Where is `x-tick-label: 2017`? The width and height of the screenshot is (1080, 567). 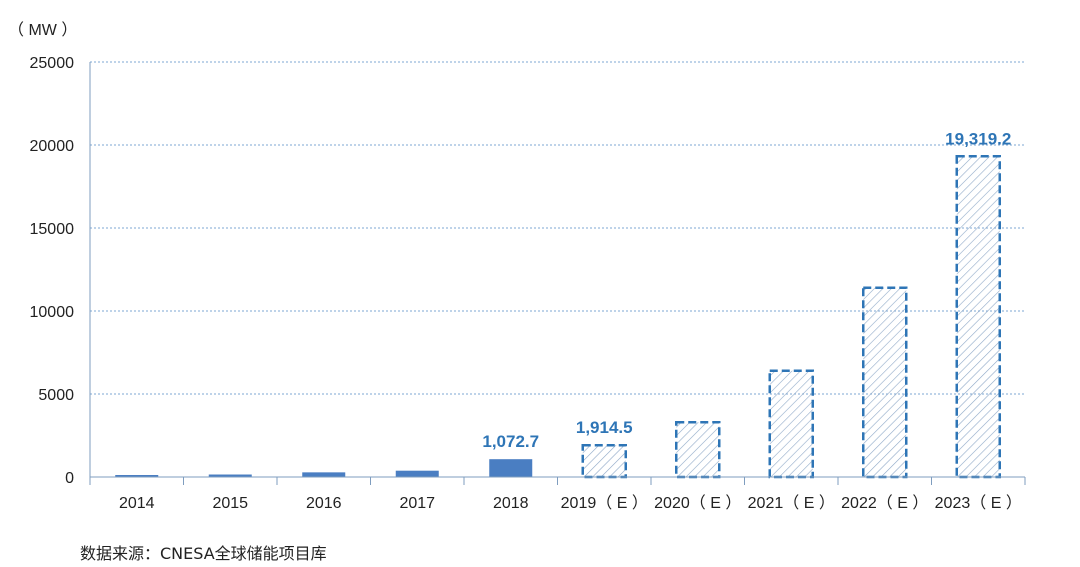 x-tick-label: 2017 is located at coordinates (417, 503).